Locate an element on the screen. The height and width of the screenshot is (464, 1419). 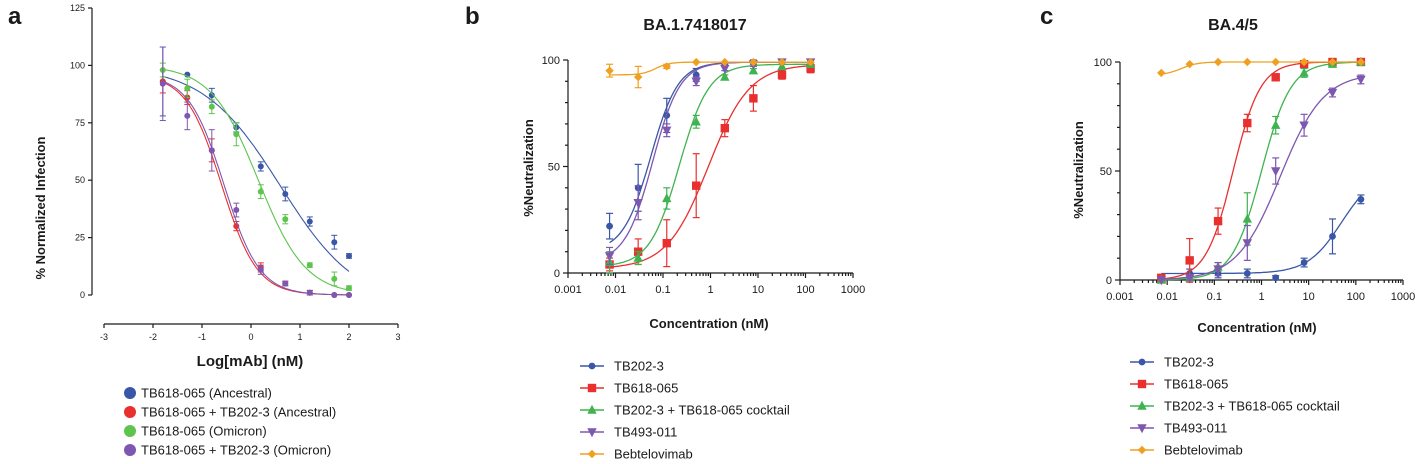
panel-b-xtick-label: 0.01 is located at coordinates (615, 290).